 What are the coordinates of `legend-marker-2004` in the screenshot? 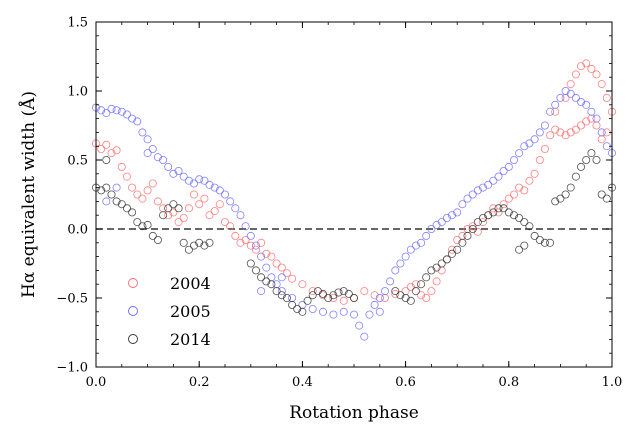 It's located at (133, 283).